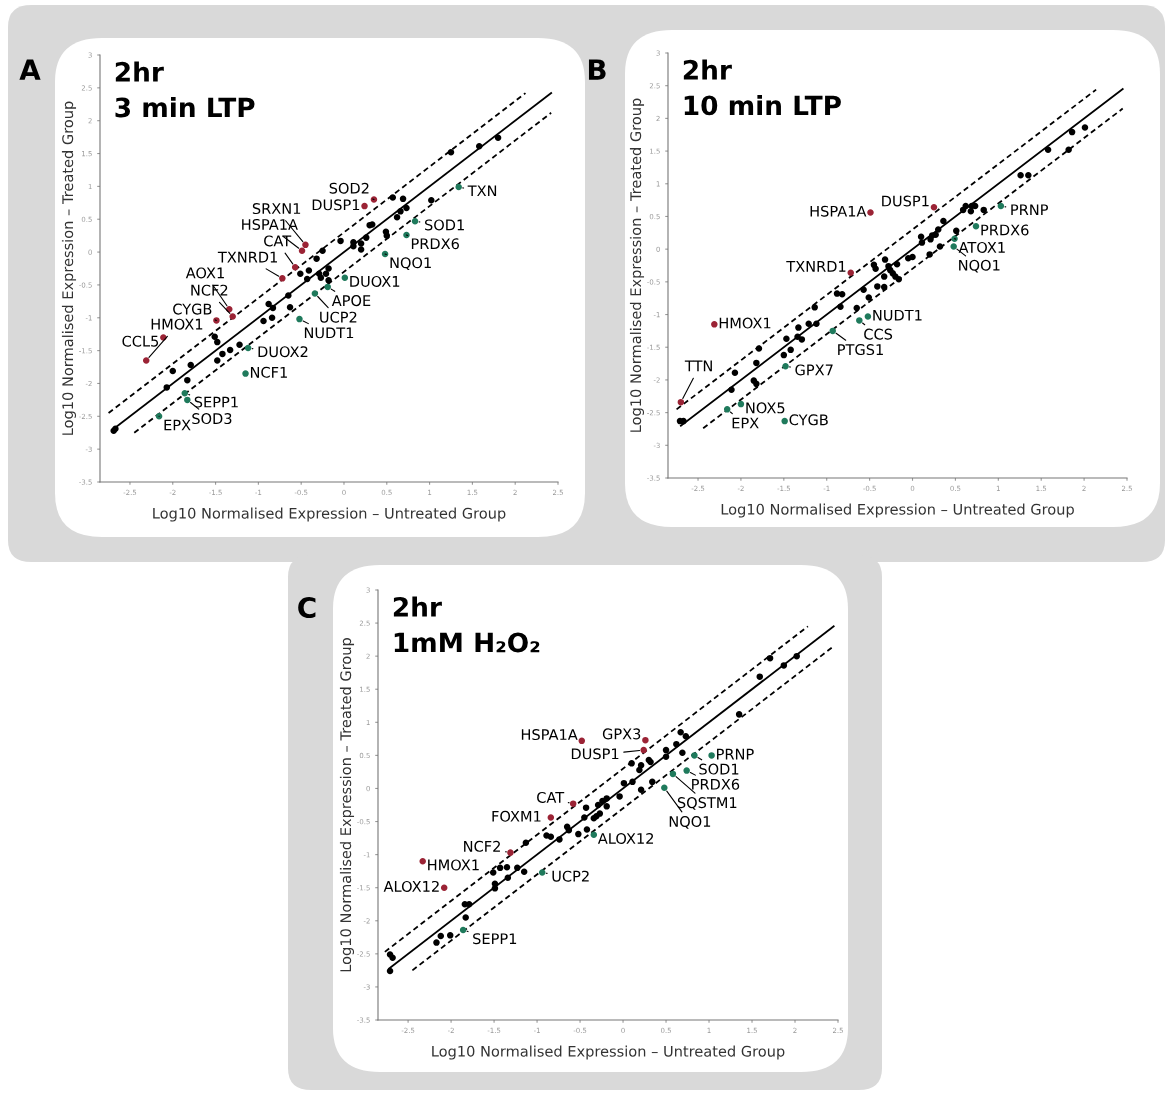  What do you see at coordinates (597, 69) in the screenshot?
I see `text: B` at bounding box center [597, 69].